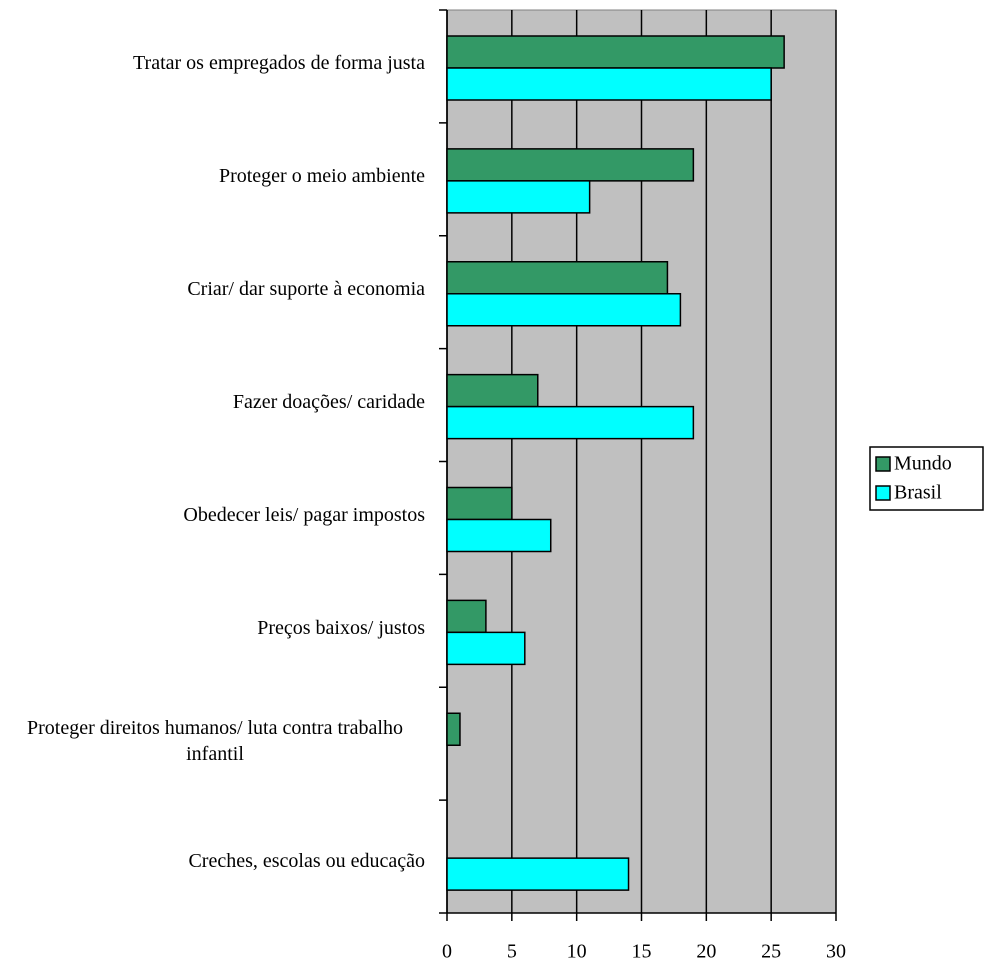 Image resolution: width=985 pixels, height=967 pixels. I want to click on y-tick-label: Criar/ dar suporte à economia, so click(212, 289).